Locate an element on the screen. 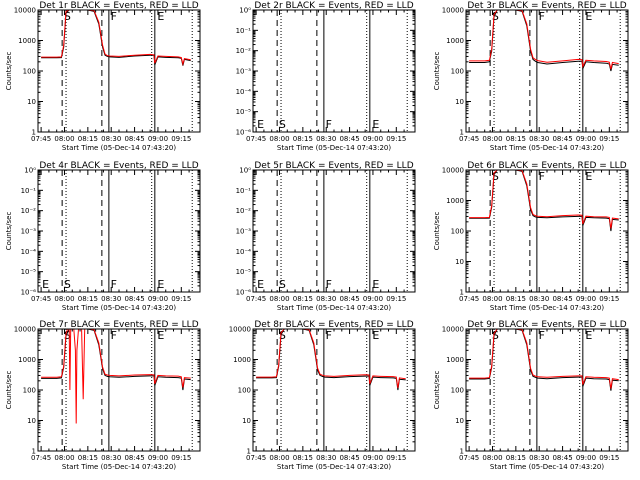 This screenshot has height=480, width=640. panel-title: Det 1r BLACK = Events, RED = LLD is located at coordinates (118, 6).